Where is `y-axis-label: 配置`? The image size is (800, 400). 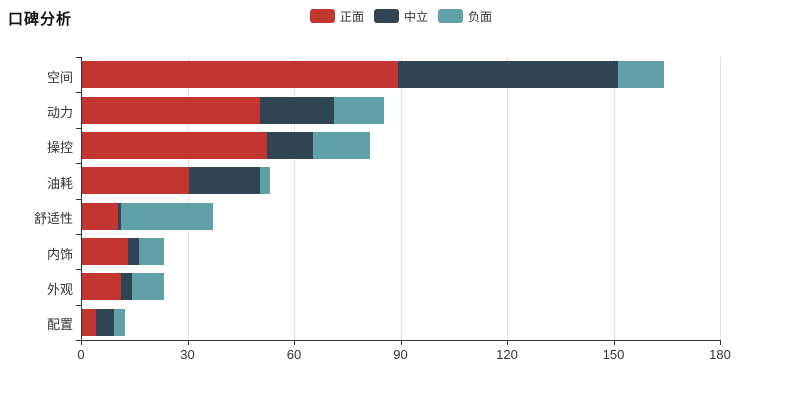
y-axis-label: 配置 is located at coordinates (59, 325).